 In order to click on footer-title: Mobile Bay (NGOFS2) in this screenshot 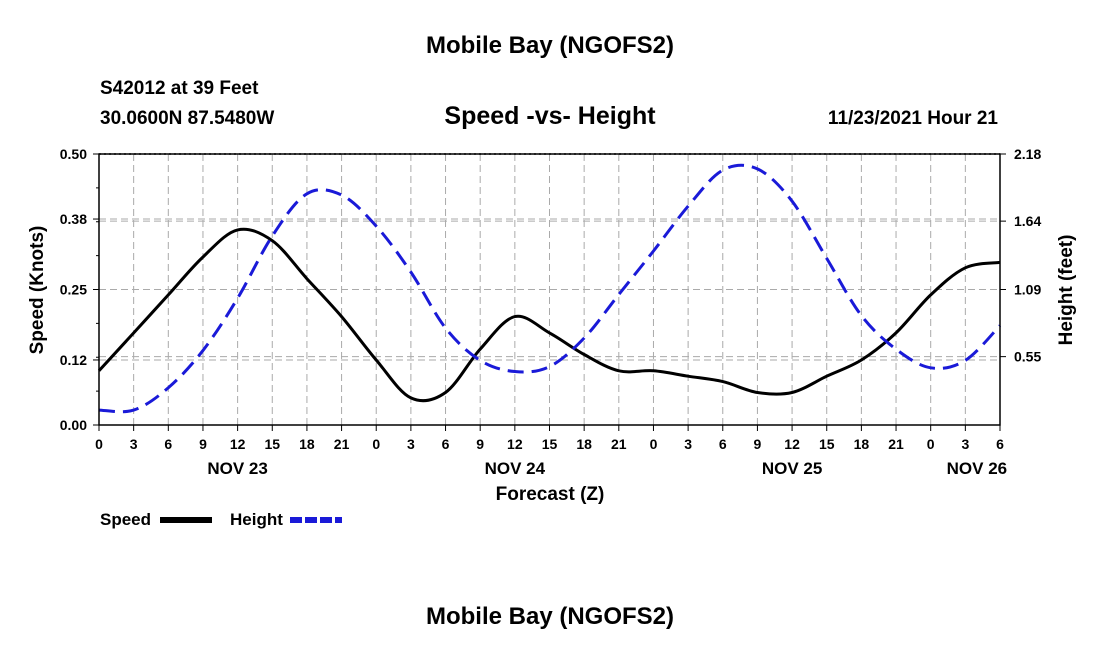, I will do `click(550, 616)`.